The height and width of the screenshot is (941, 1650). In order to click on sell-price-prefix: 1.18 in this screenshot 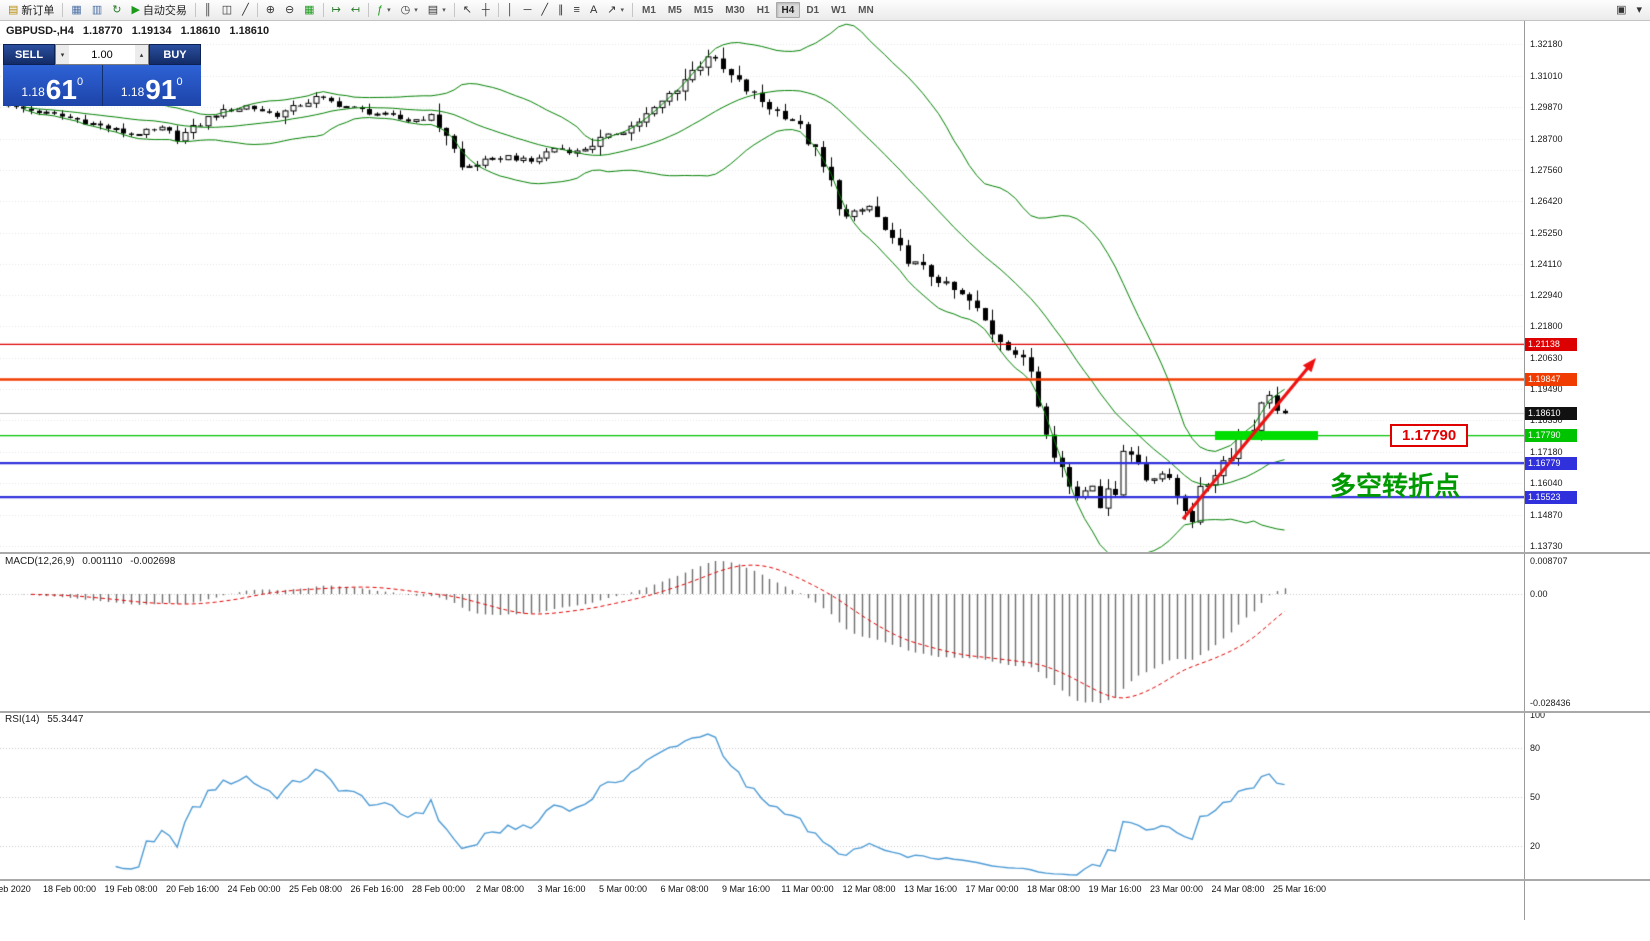, I will do `click(33, 92)`.